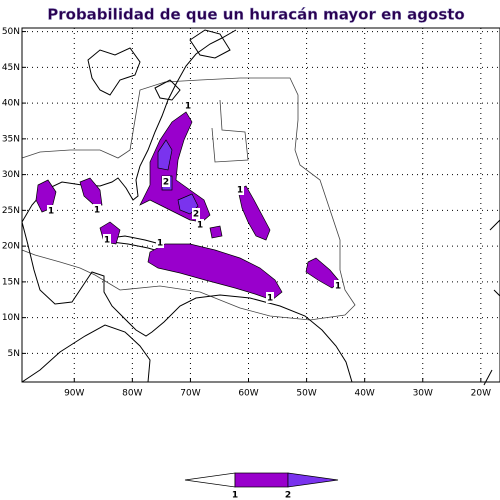 This screenshot has height=500, width=500. Describe the element at coordinates (11, 32) in the screenshot. I see `y-tick-label: 50N` at that location.